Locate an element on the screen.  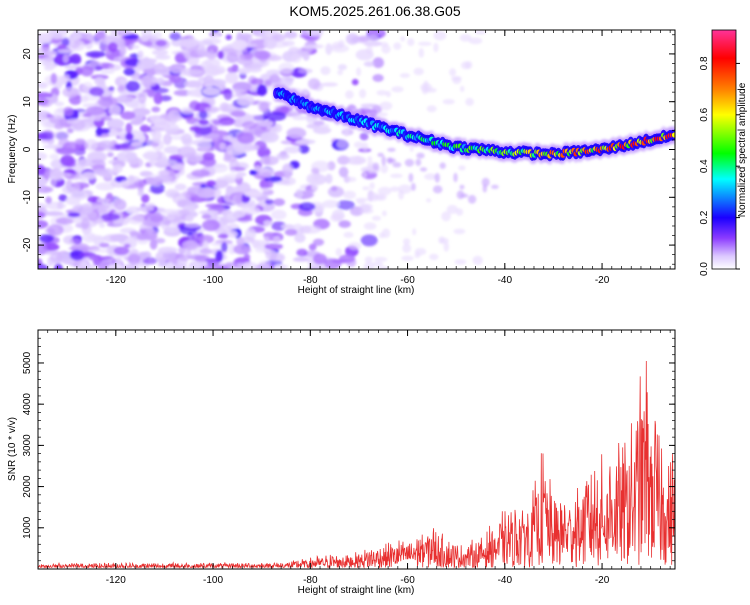
colorbar-tick-label: 0.4 is located at coordinates (704, 166).